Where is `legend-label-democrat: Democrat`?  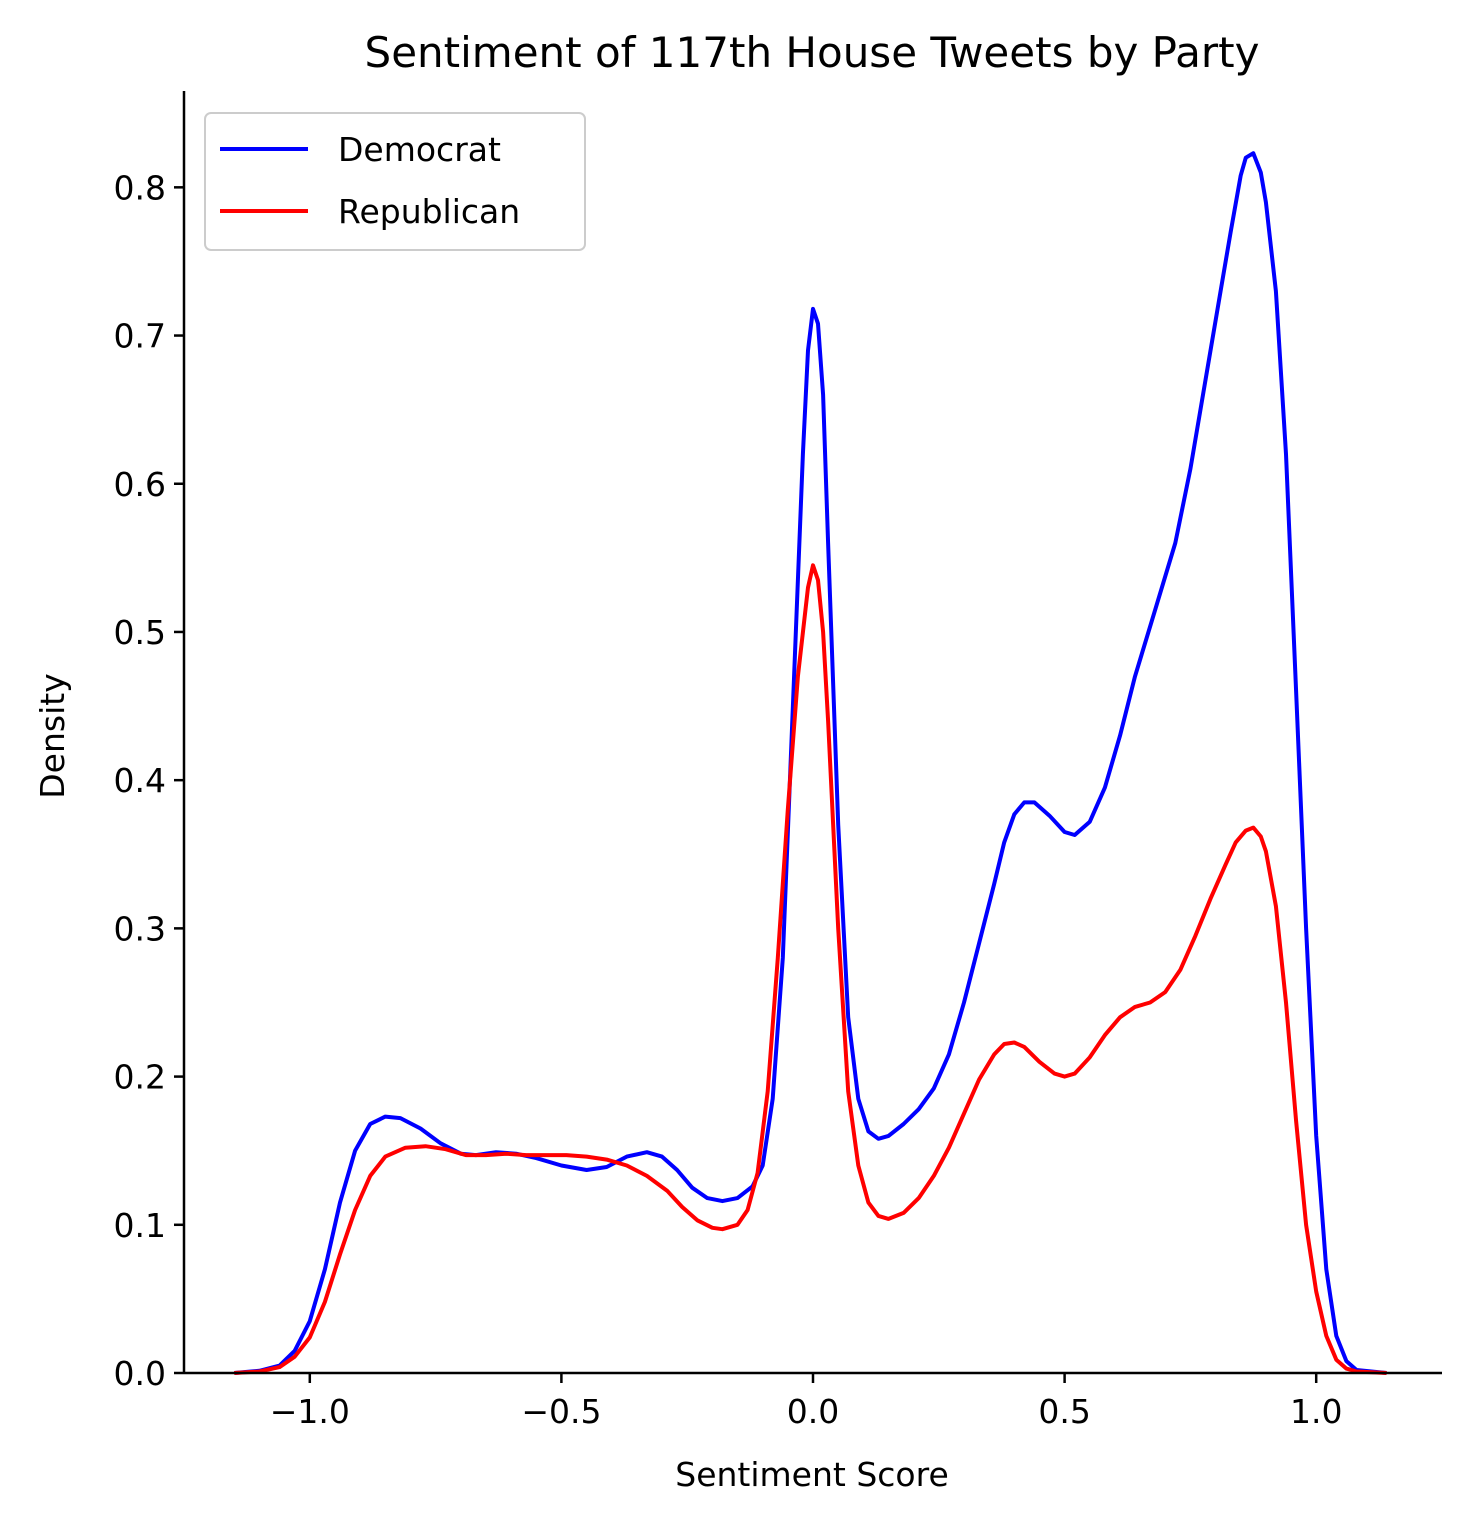 legend-label-democrat: Democrat is located at coordinates (419, 149).